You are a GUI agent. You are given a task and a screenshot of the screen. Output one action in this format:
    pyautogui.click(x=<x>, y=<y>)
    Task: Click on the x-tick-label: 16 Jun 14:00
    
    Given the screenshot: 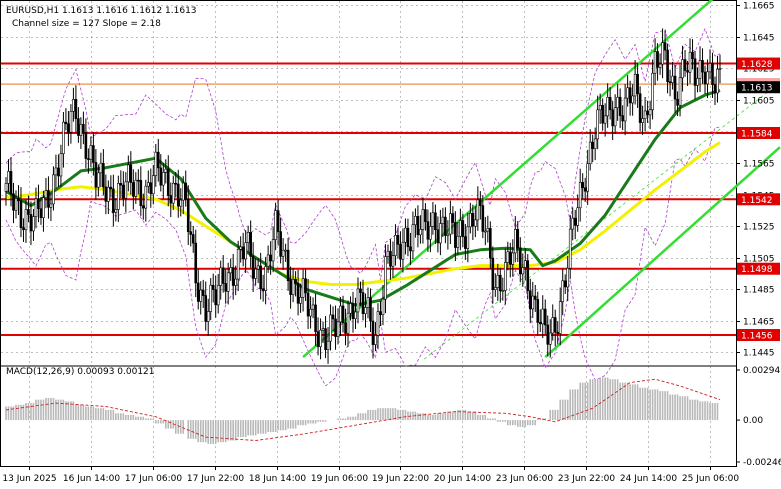 What is the action you would take?
    pyautogui.click(x=91, y=479)
    